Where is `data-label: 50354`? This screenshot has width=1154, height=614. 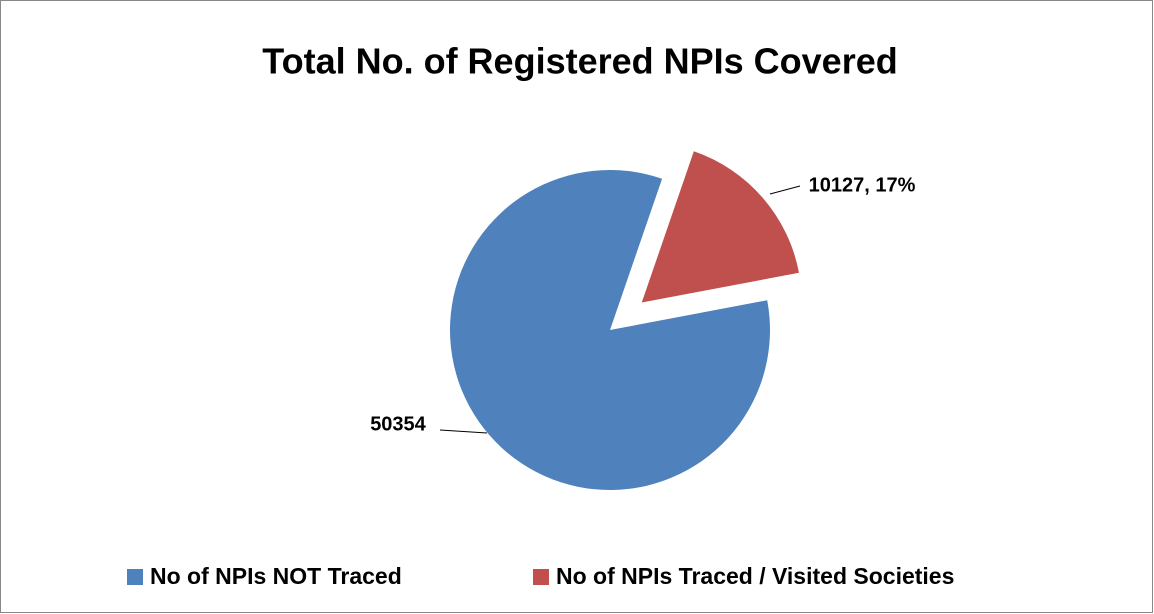 data-label: 50354 is located at coordinates (398, 424).